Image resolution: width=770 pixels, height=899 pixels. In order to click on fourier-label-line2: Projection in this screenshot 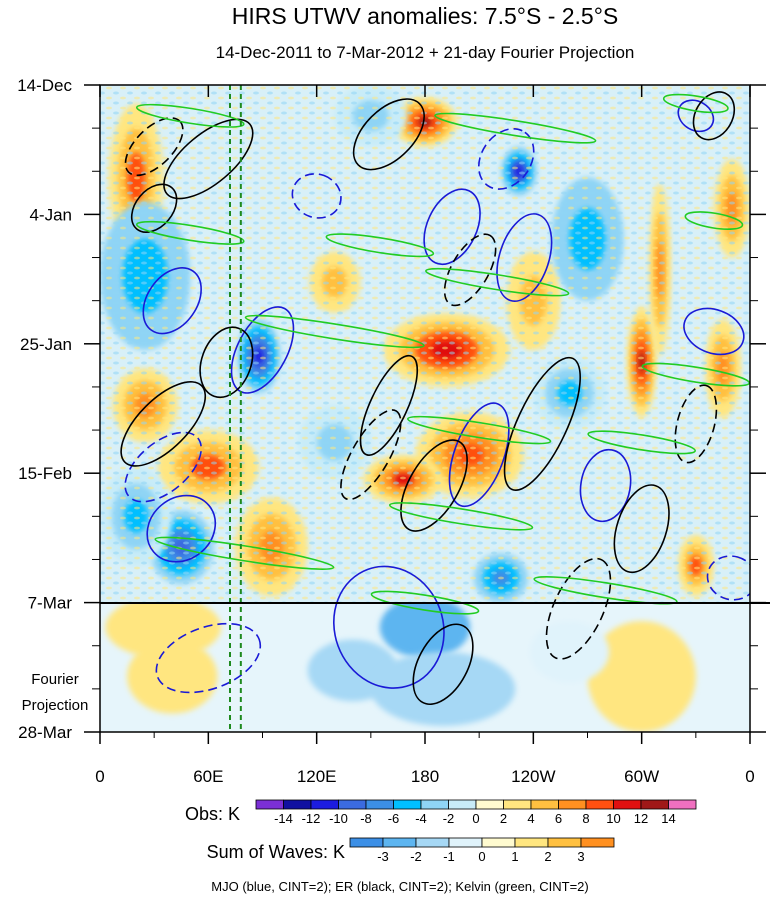, I will do `click(55, 705)`.